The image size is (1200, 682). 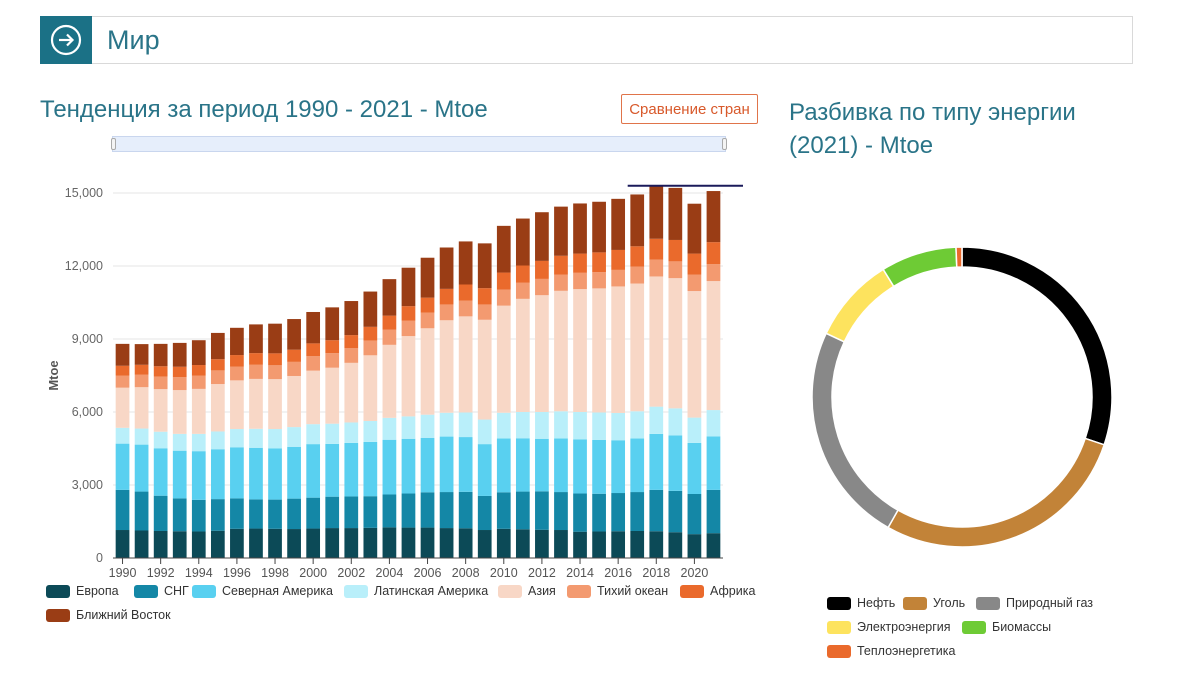 What do you see at coordinates (416, 591) in the screenshot?
I see `legend-item: Латинская Америка` at bounding box center [416, 591].